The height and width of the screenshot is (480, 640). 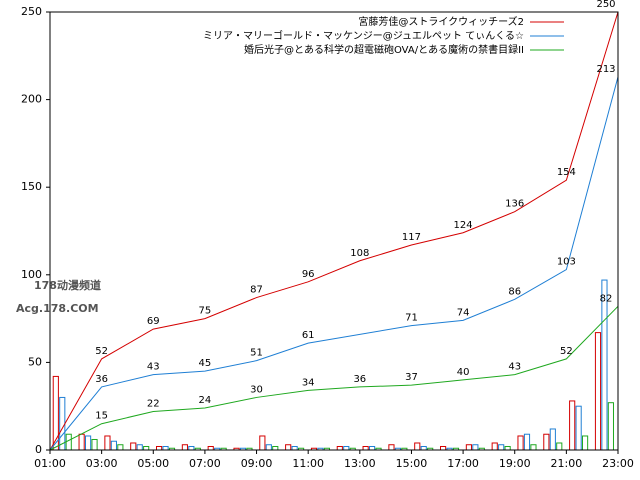 I want to click on data-label: 36, so click(x=101, y=379).